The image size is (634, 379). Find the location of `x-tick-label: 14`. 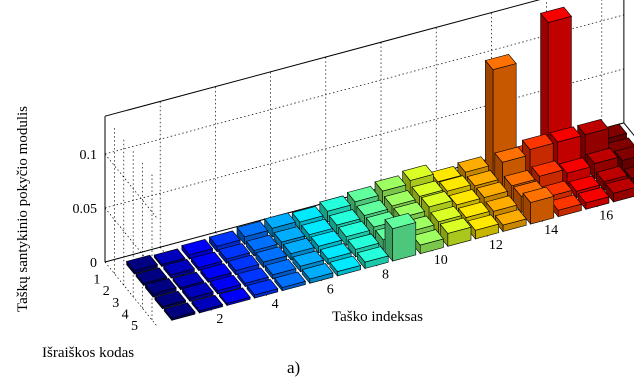

x-tick-label: 14 is located at coordinates (551, 230).